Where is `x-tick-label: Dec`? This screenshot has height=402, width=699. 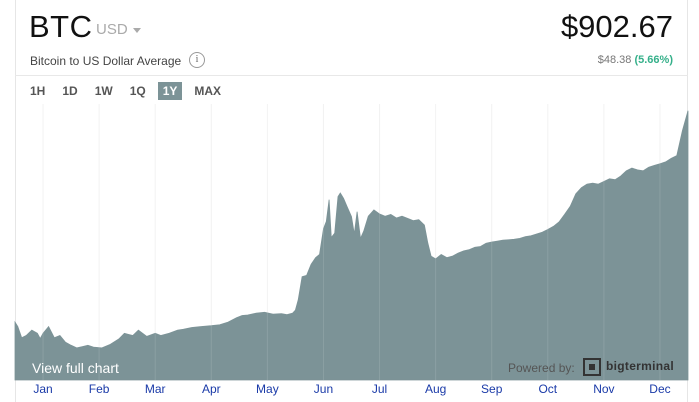
x-tick-label: Dec is located at coordinates (659, 389).